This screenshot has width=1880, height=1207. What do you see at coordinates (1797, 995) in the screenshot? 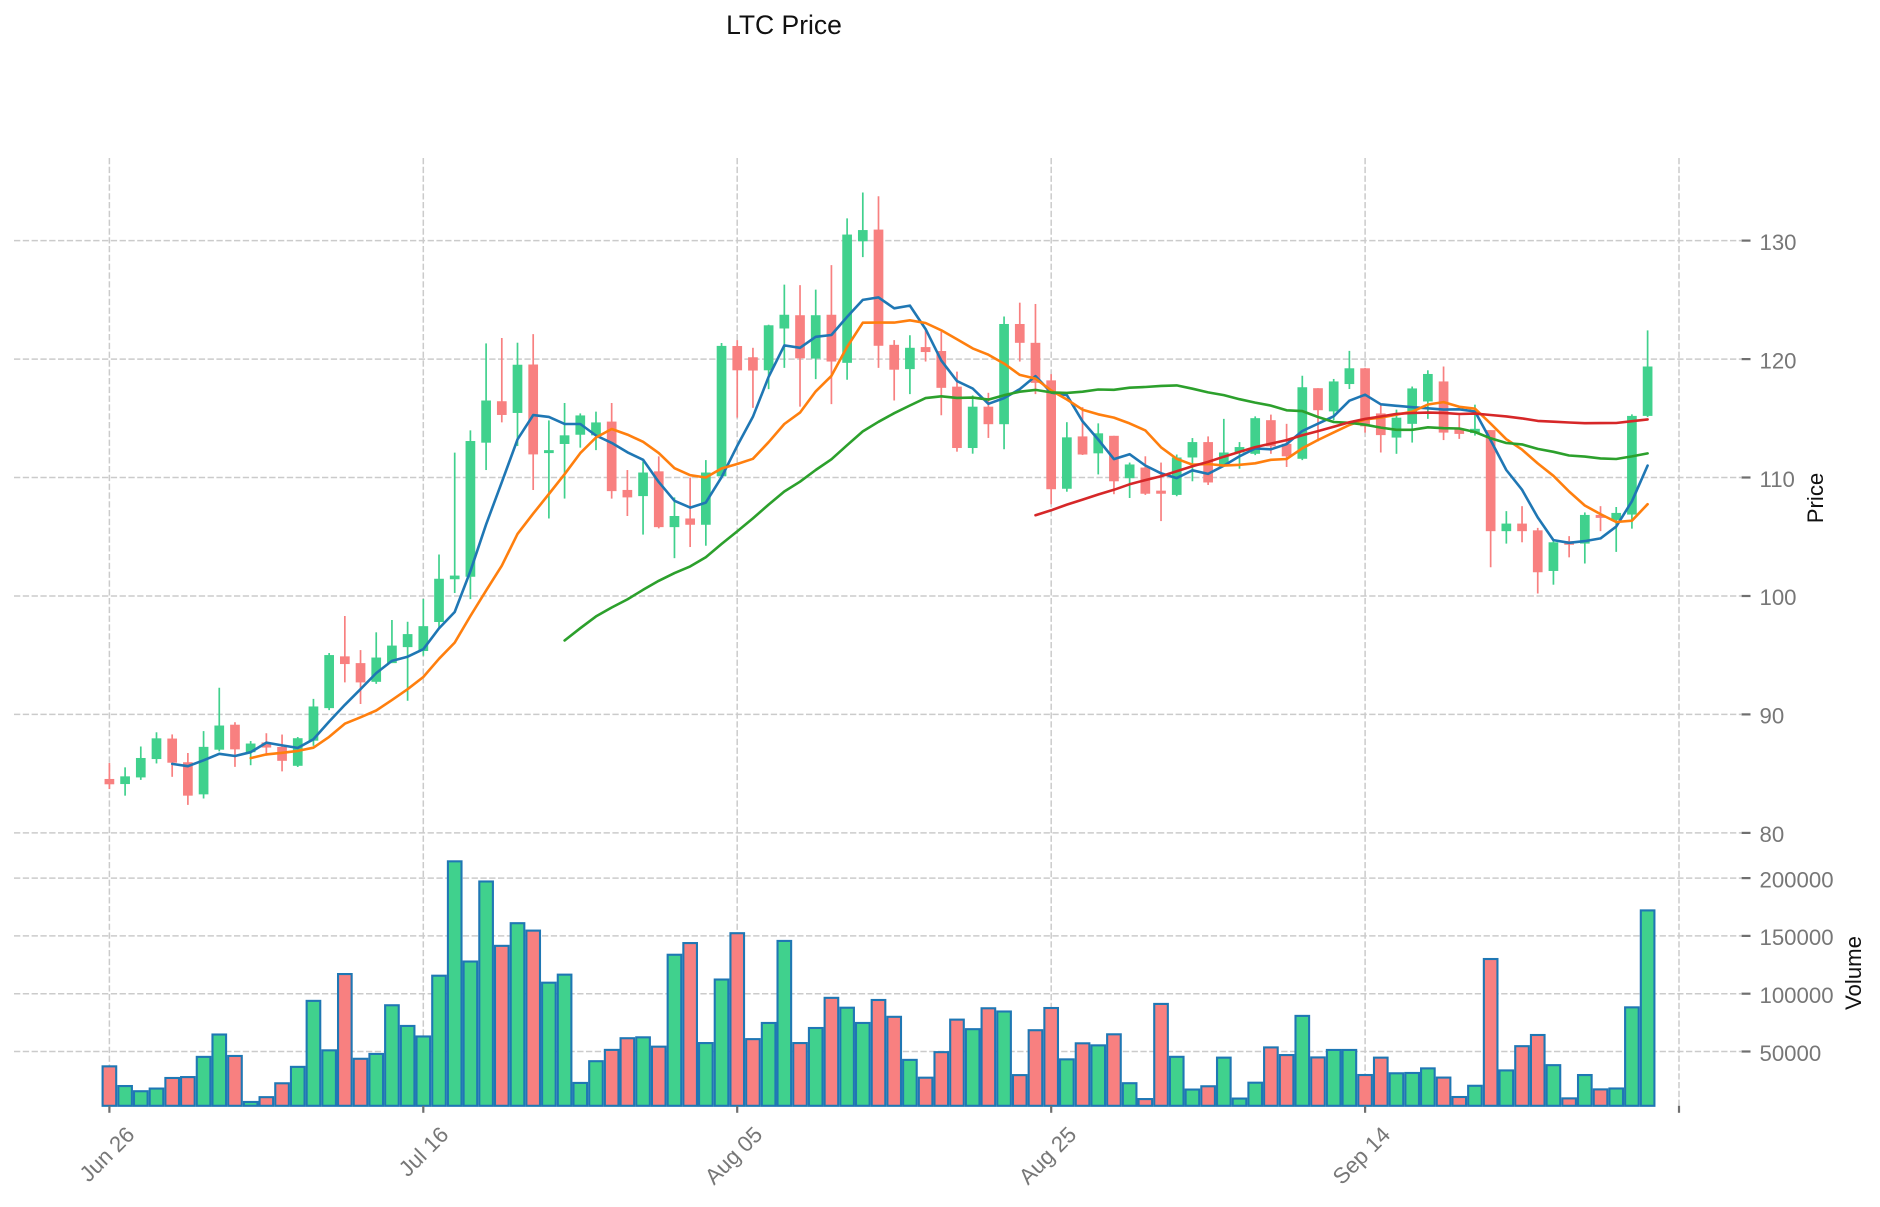
I see `svg-text: 100000` at bounding box center [1797, 995].